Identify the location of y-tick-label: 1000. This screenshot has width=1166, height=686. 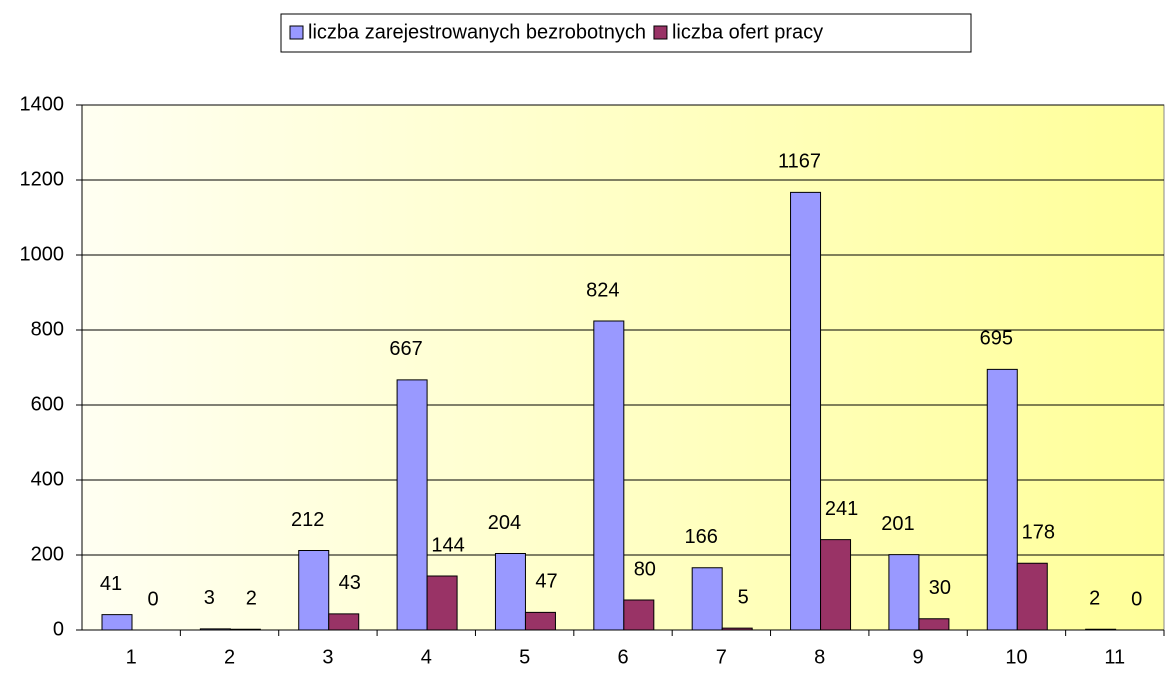
(42, 254).